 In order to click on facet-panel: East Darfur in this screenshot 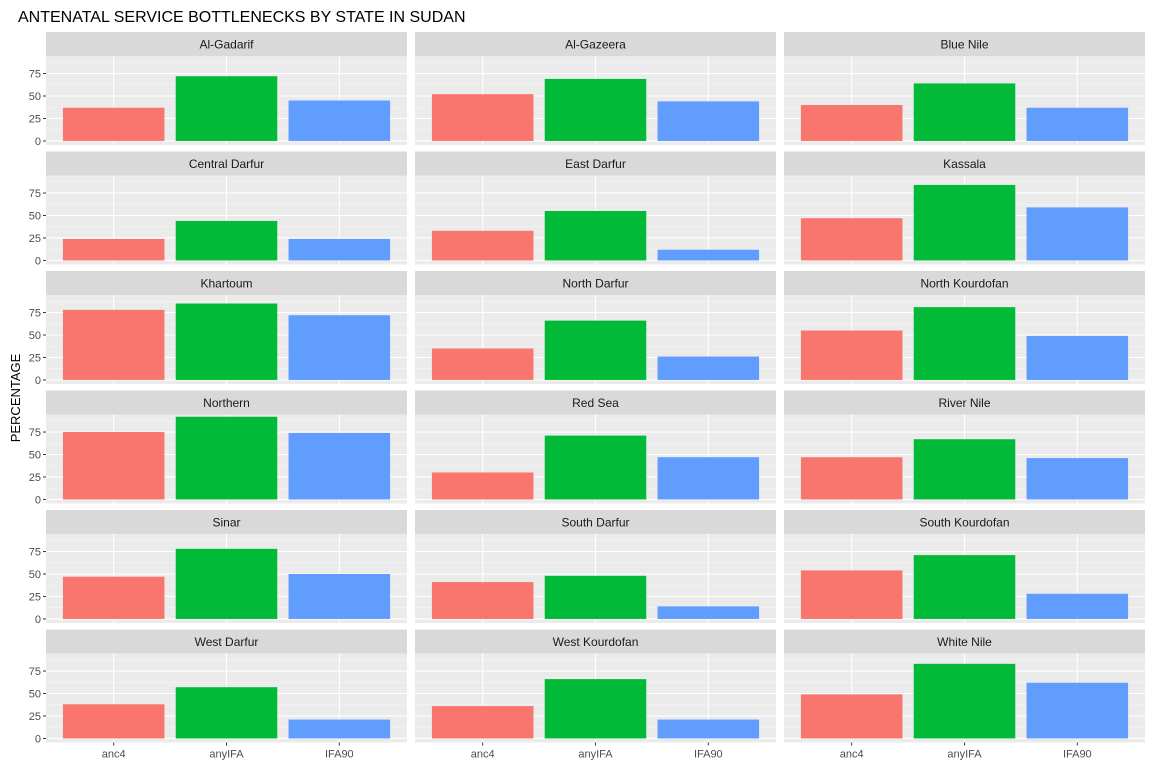, I will do `click(595, 208)`.